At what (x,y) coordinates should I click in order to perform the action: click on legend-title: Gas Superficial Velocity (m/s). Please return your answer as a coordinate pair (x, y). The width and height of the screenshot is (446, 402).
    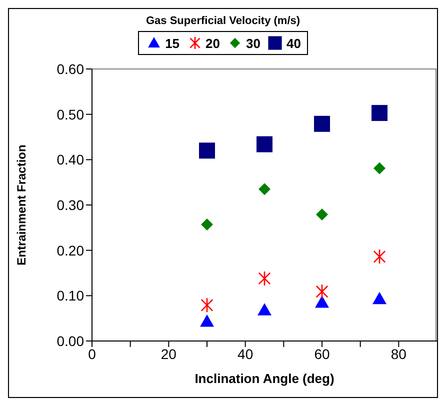
    Looking at the image, I should click on (223, 21).